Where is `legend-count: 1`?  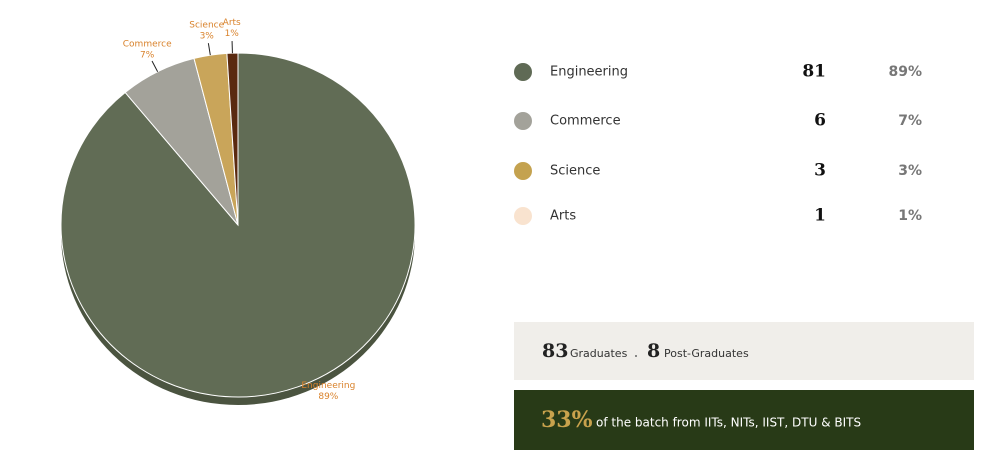
legend-count: 1 is located at coordinates (820, 216).